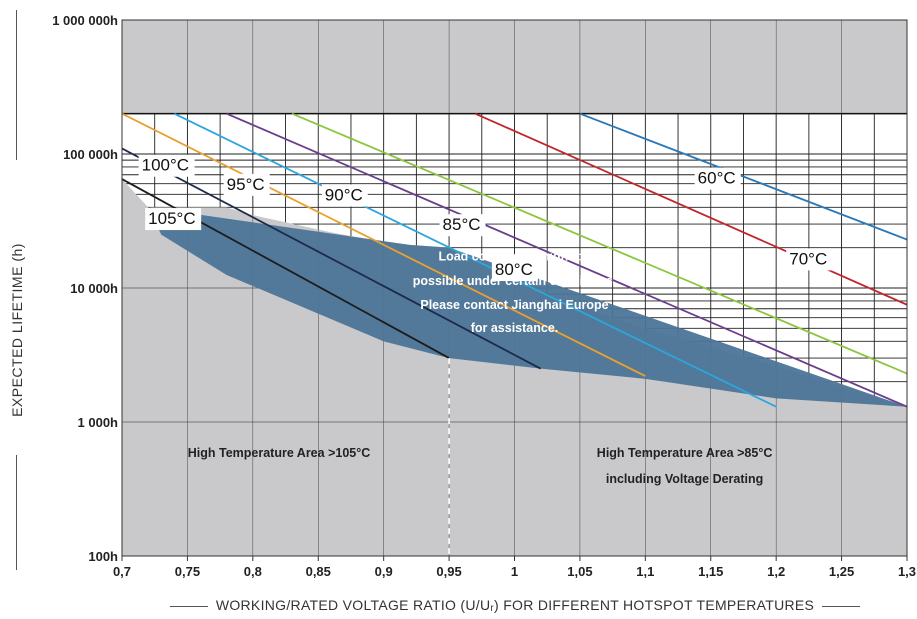 The height and width of the screenshot is (619, 917). Describe the element at coordinates (841, 606) in the screenshot. I see `x-label-rule-right` at that location.